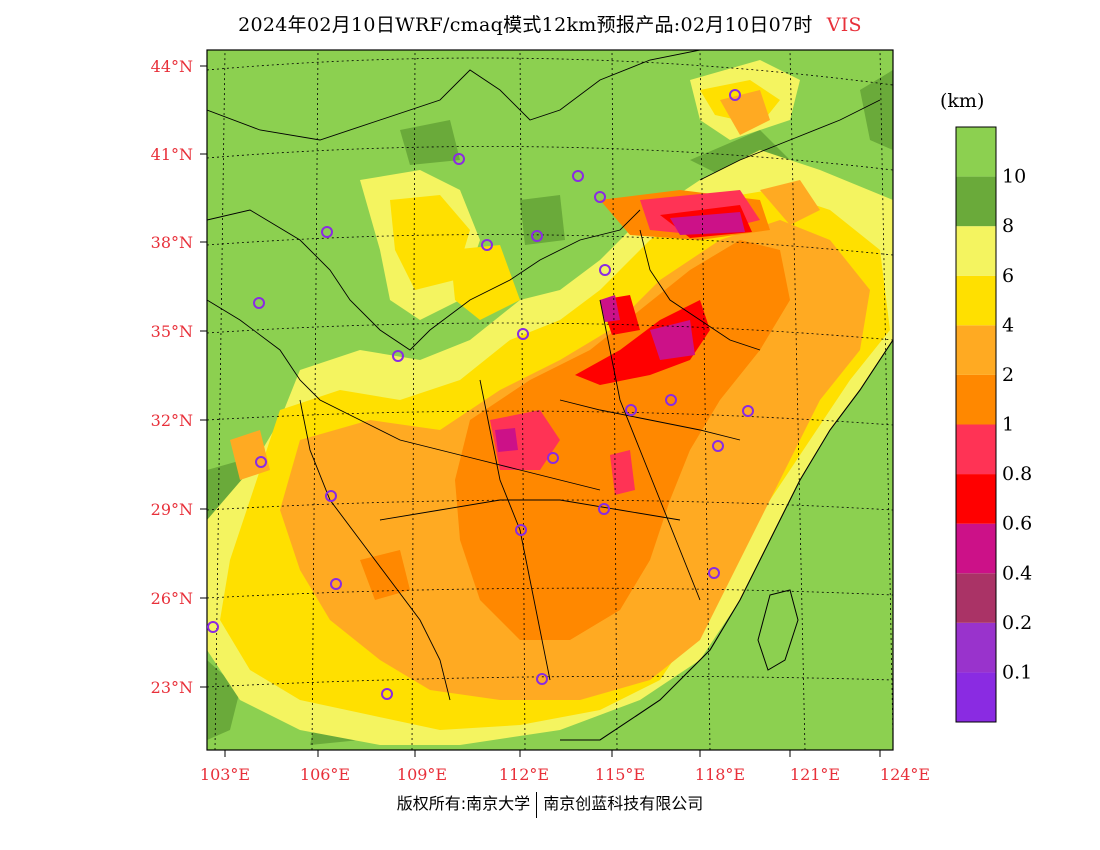 Image resolution: width=1100 pixels, height=850 pixels. Describe the element at coordinates (537, 804) in the screenshot. I see `footer-separator` at that location.